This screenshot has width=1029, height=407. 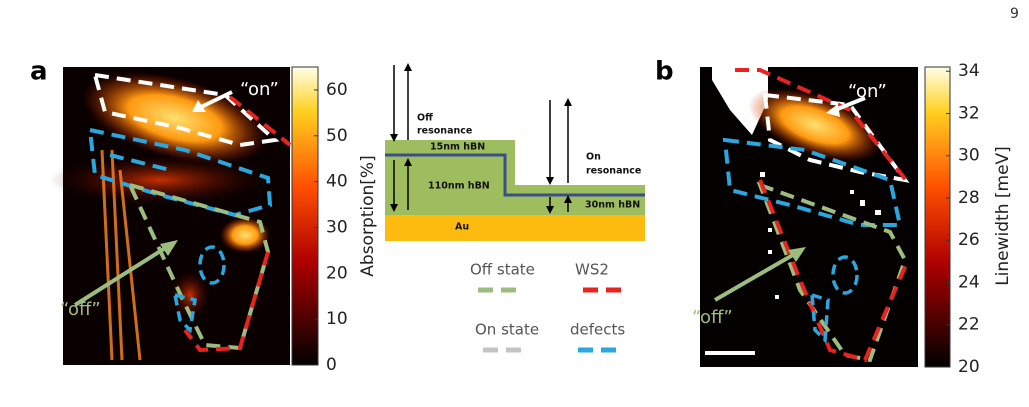 I want to click on colorbar-title: Linewidth [meV], so click(x=1003, y=216).